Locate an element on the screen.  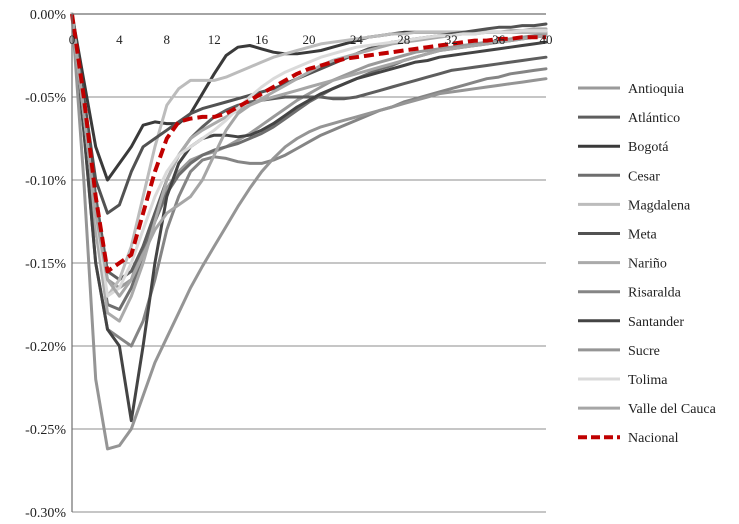
legend-item: Atlántico is located at coordinates (629, 118).